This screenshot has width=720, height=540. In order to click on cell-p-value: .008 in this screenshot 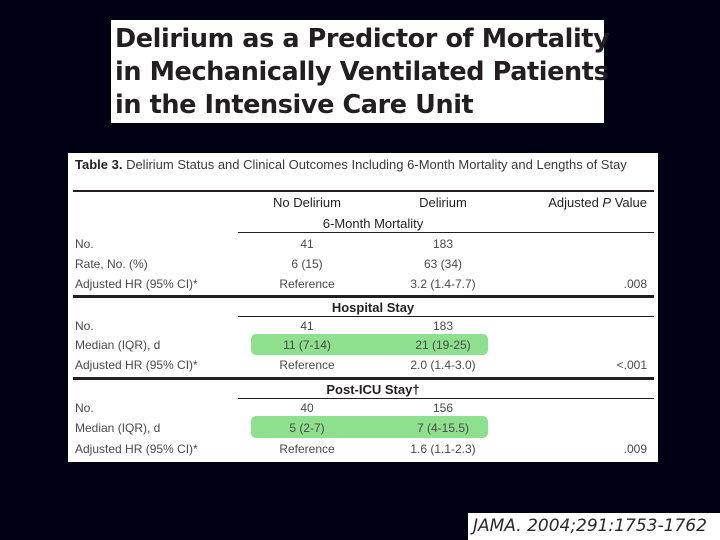, I will do `click(635, 284)`.